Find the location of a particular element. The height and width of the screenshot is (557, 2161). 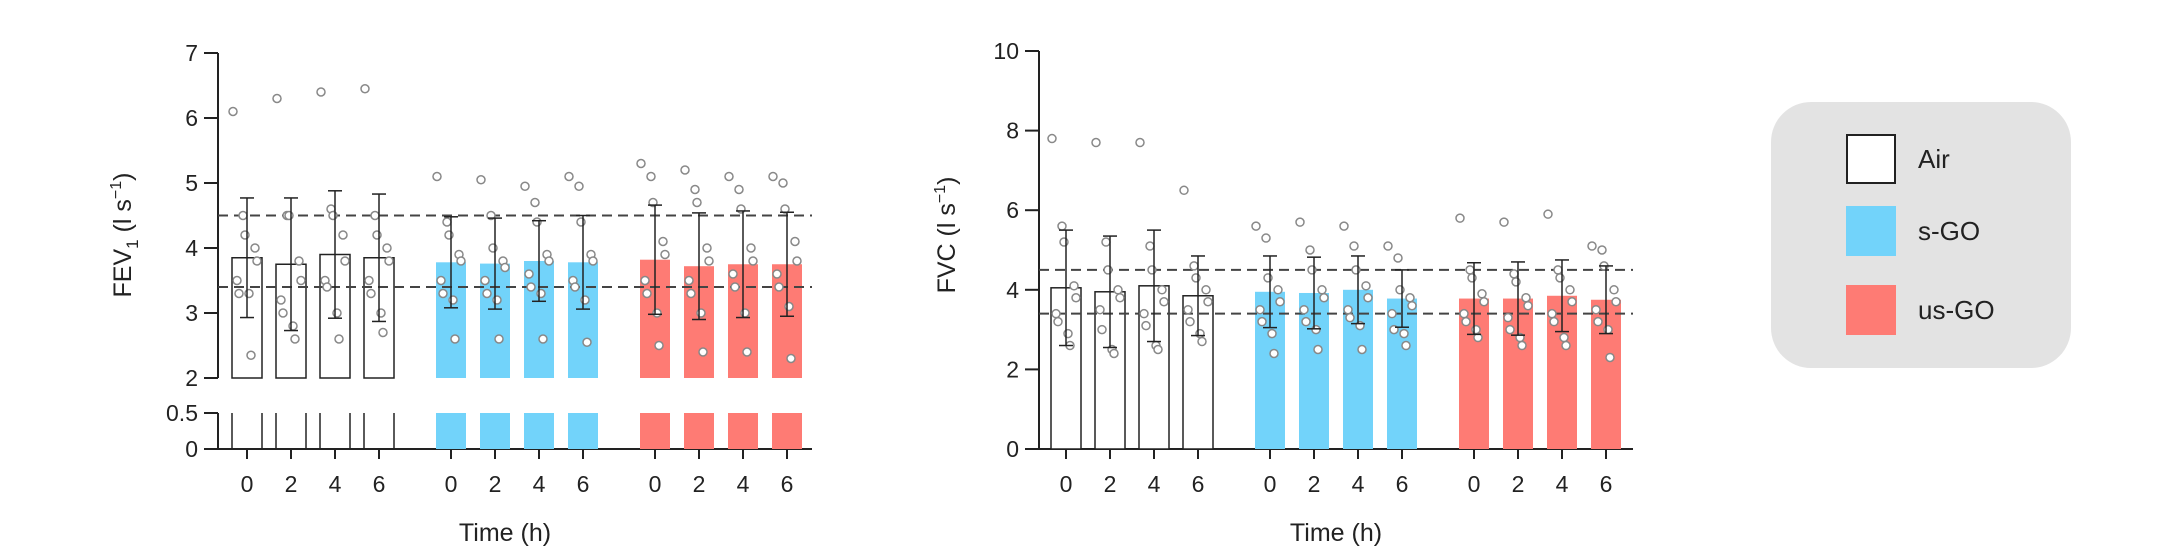

y-tick-label: 0 is located at coordinates (191, 449).